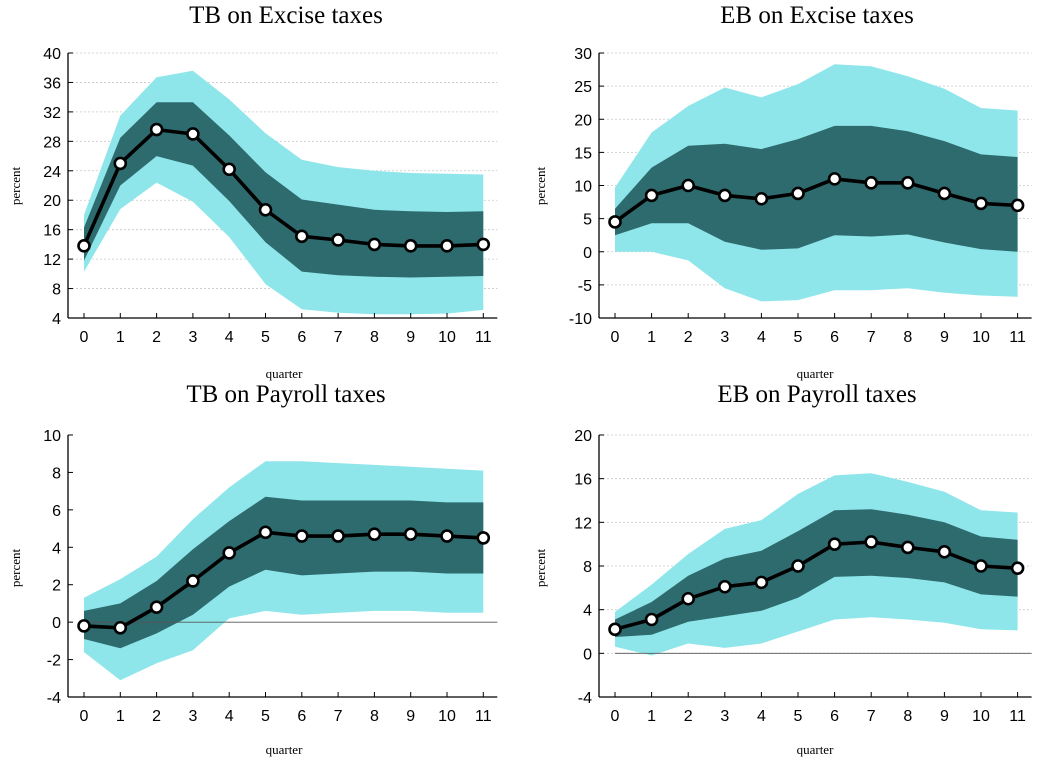 The height and width of the screenshot is (763, 1039). I want to click on y-tick-label: 6, so click(56, 511).